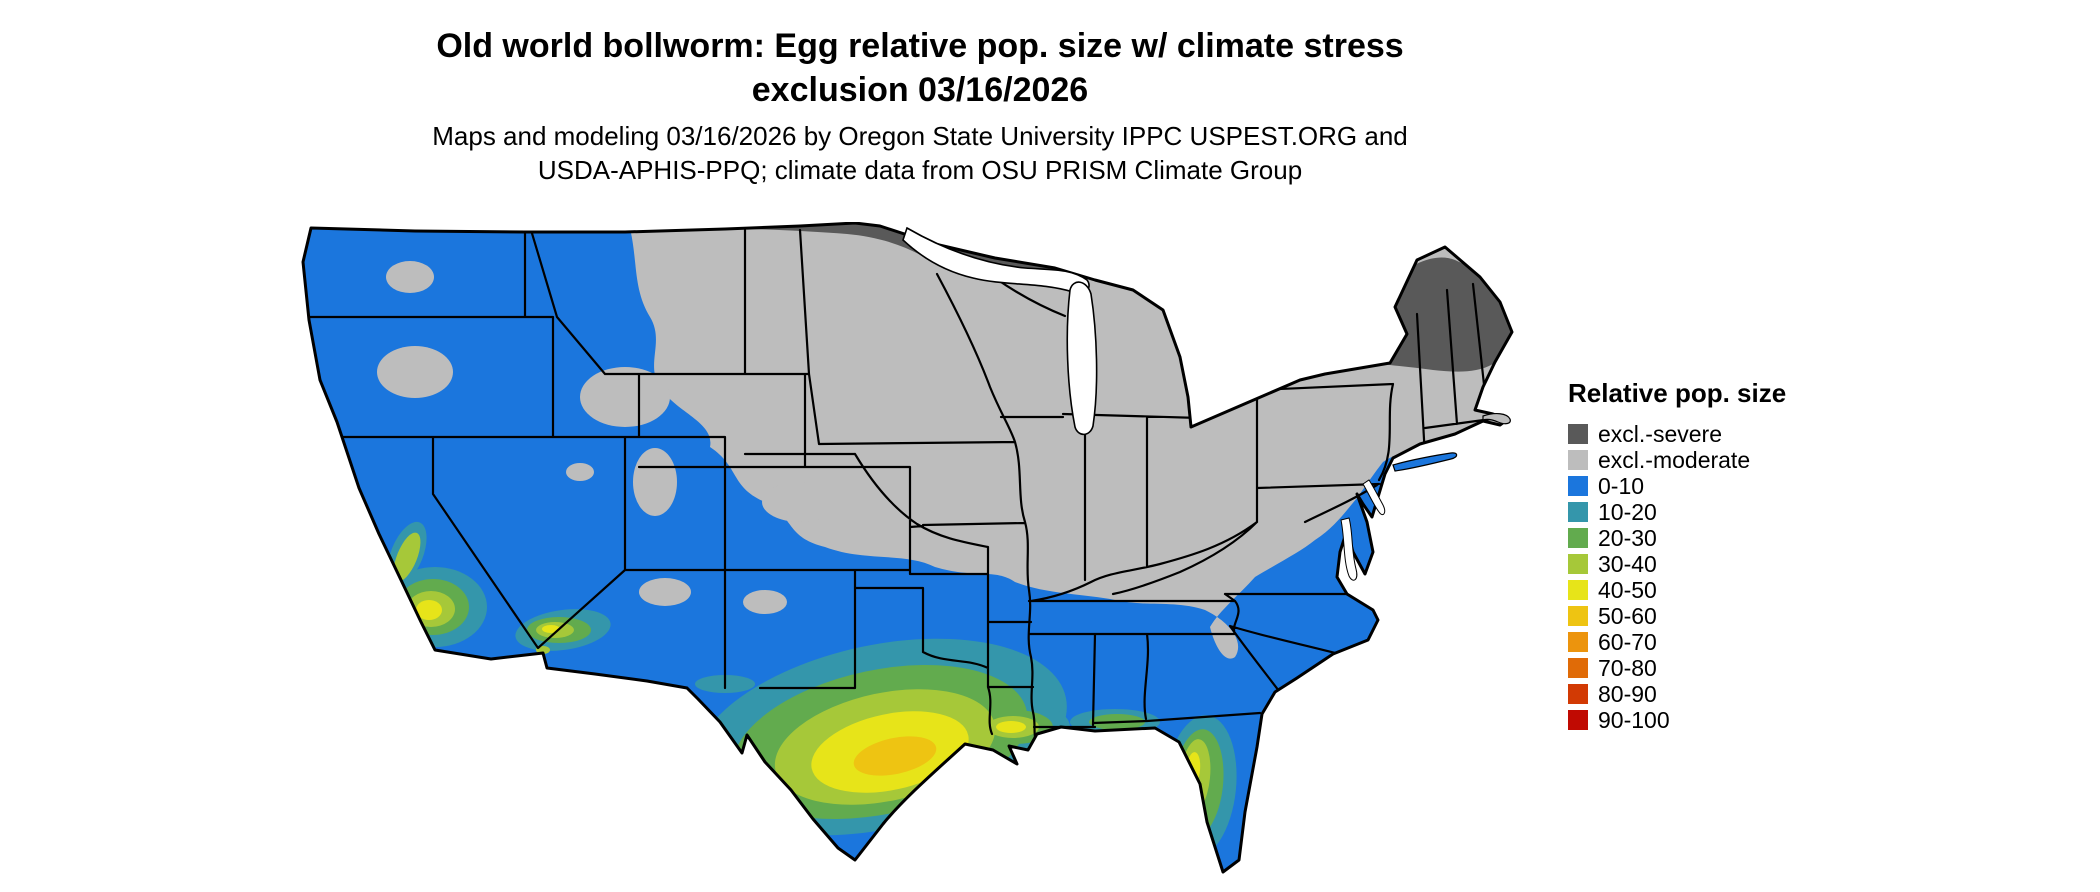 This screenshot has height=892, width=2100. Describe the element at coordinates (1677, 642) in the screenshot. I see `legend-item: 60-70` at that location.